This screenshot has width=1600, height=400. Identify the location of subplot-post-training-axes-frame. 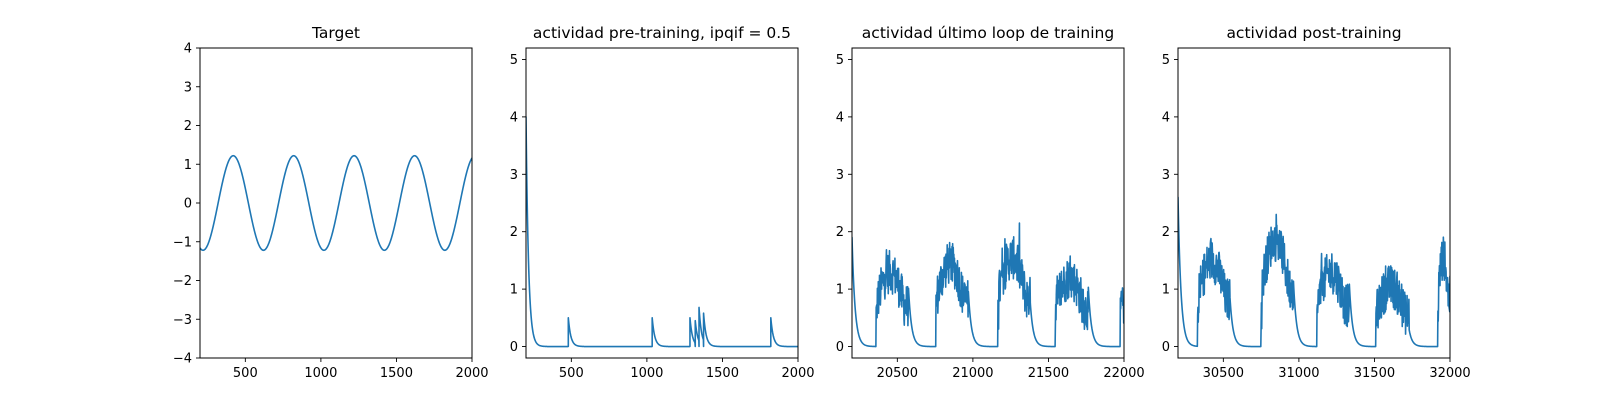
(1314, 203).